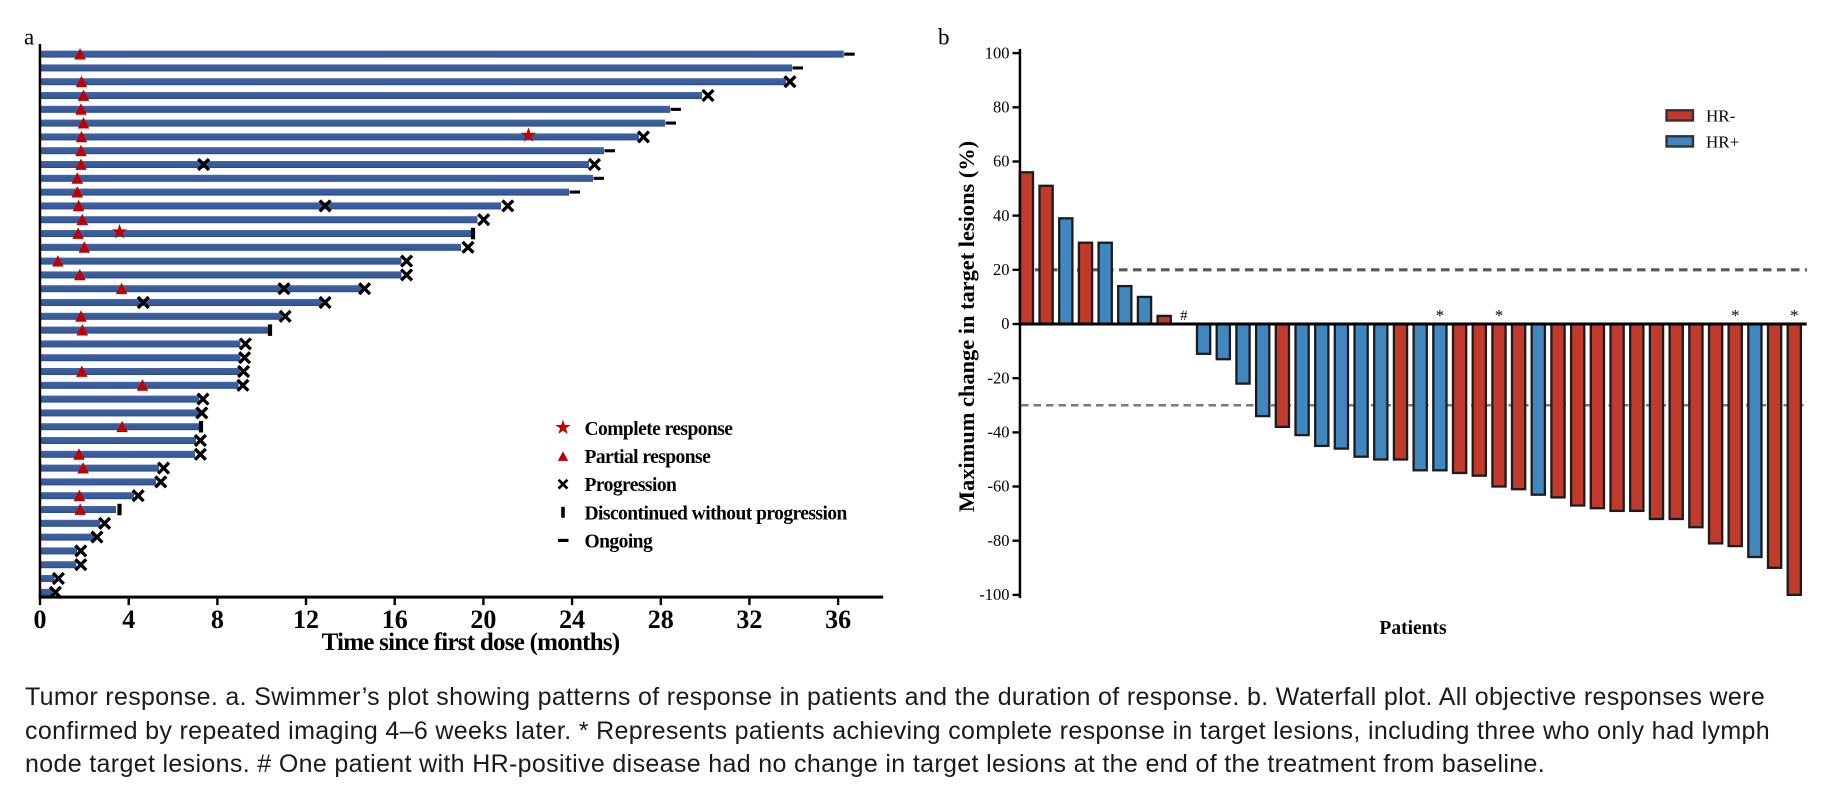 The height and width of the screenshot is (803, 1835). What do you see at coordinates (999, 377) in the screenshot?
I see `svg-text: -20` at bounding box center [999, 377].